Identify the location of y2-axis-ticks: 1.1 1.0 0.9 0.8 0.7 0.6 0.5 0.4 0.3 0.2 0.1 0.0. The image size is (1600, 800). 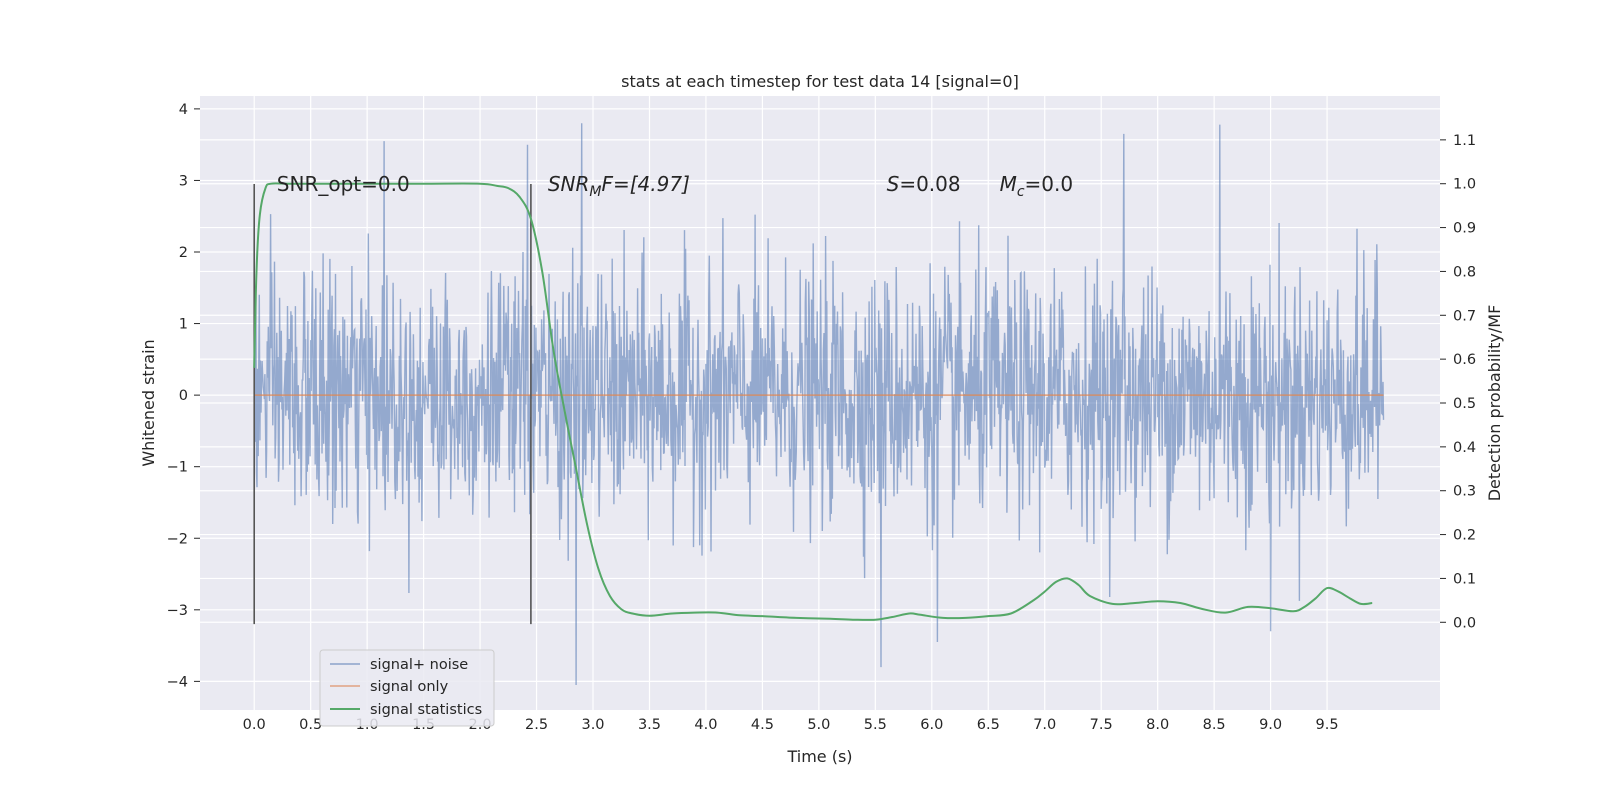
(1458, 382).